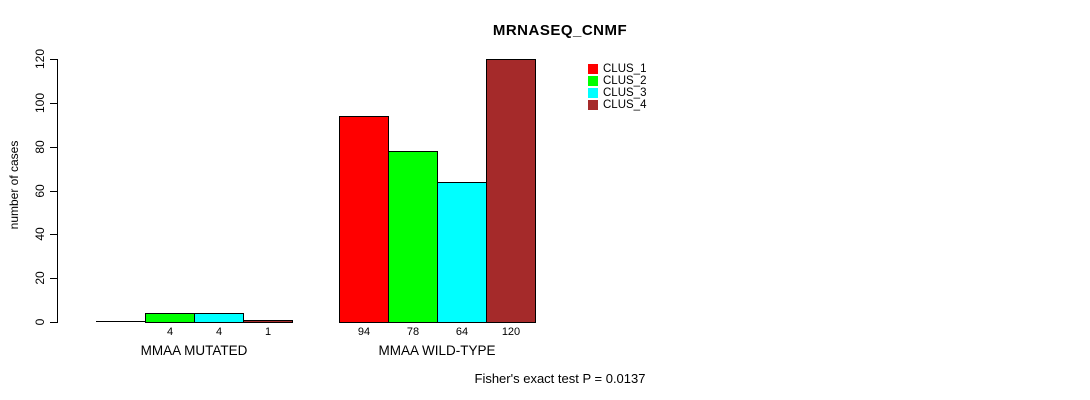 The image size is (1090, 400). I want to click on chart-title: MRNASEQ_CNMF, so click(560, 30).